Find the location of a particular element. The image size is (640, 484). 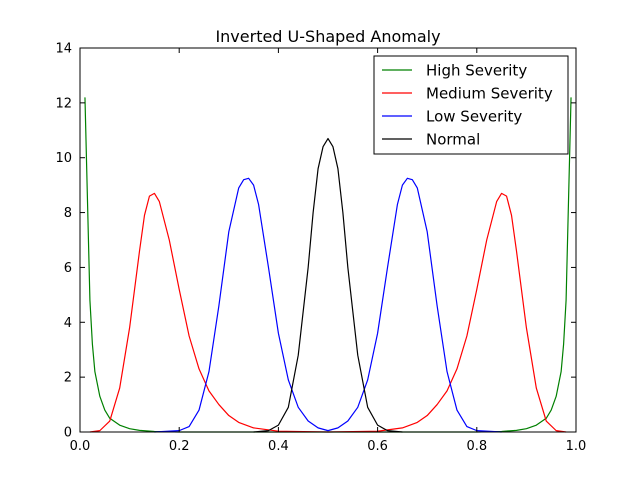

y-tick-label: 8 is located at coordinates (68, 213).